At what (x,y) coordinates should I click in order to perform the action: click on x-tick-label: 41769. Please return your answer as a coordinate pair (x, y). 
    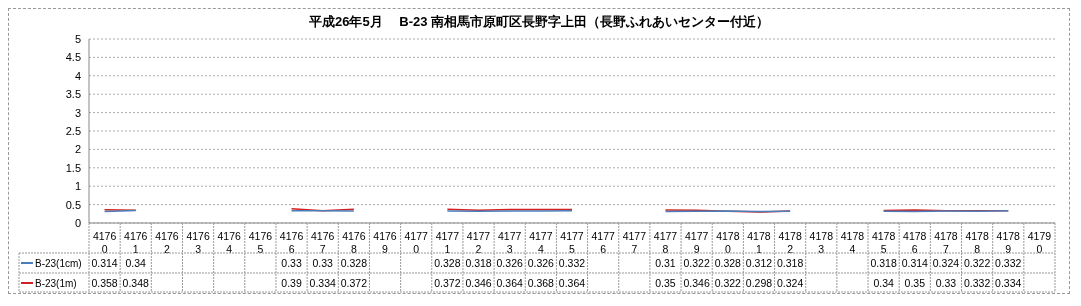
    Looking at the image, I should click on (385, 243).